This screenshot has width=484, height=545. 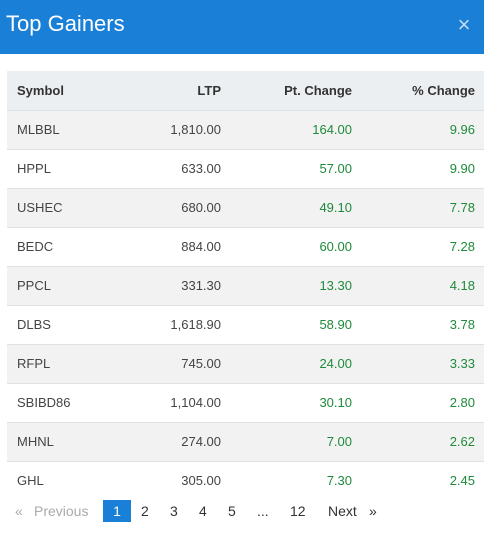 I want to click on table-row: HPPL 633.00 57.00 9.90, so click(x=245, y=168).